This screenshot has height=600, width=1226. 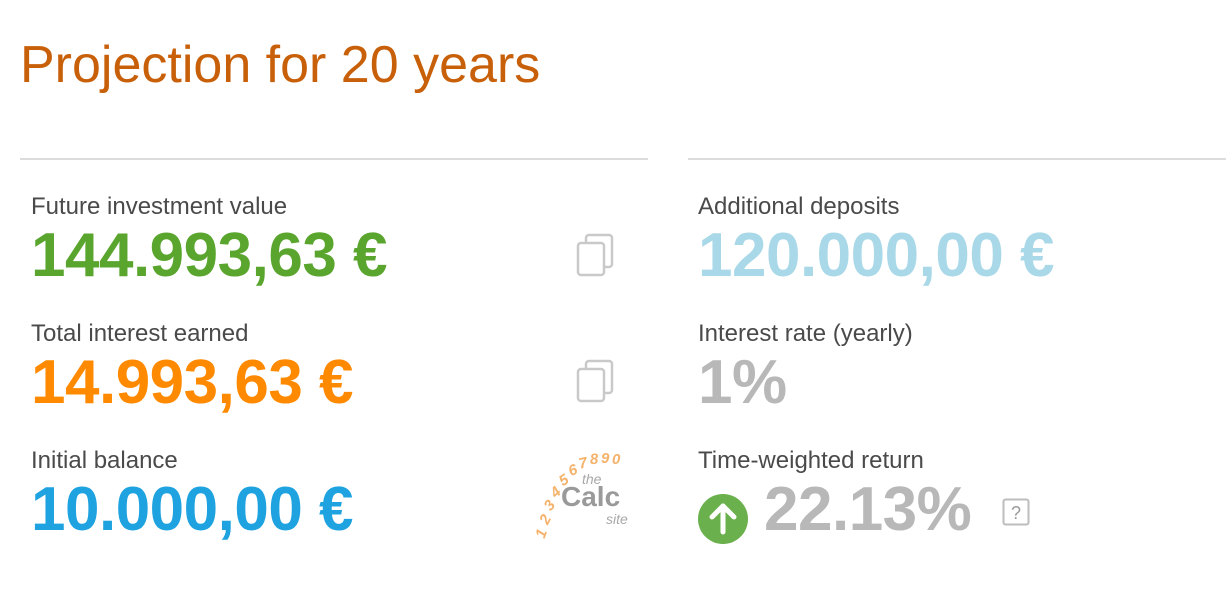 I want to click on initial-balance-stat: Initial balance 10.000,00 €, so click(x=192, y=496).